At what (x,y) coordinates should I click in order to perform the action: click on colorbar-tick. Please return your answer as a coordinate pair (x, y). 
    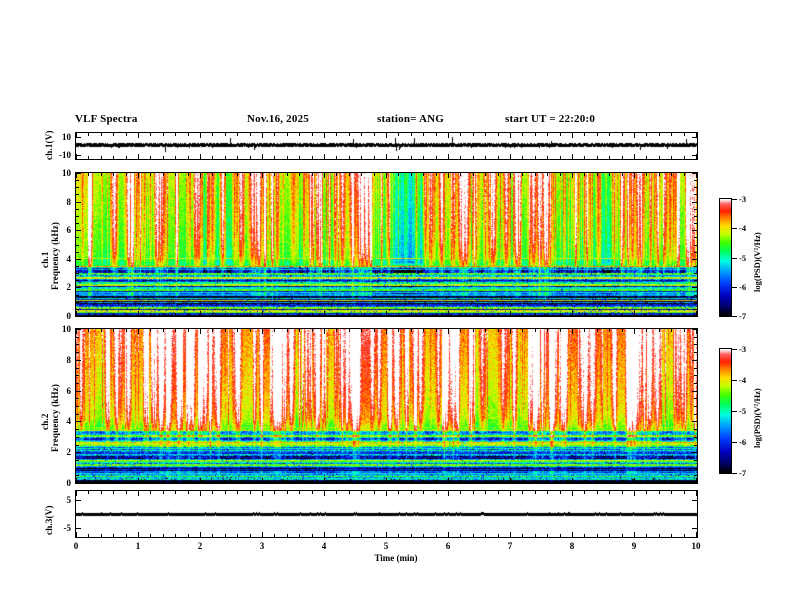
    Looking at the image, I should click on (734, 228).